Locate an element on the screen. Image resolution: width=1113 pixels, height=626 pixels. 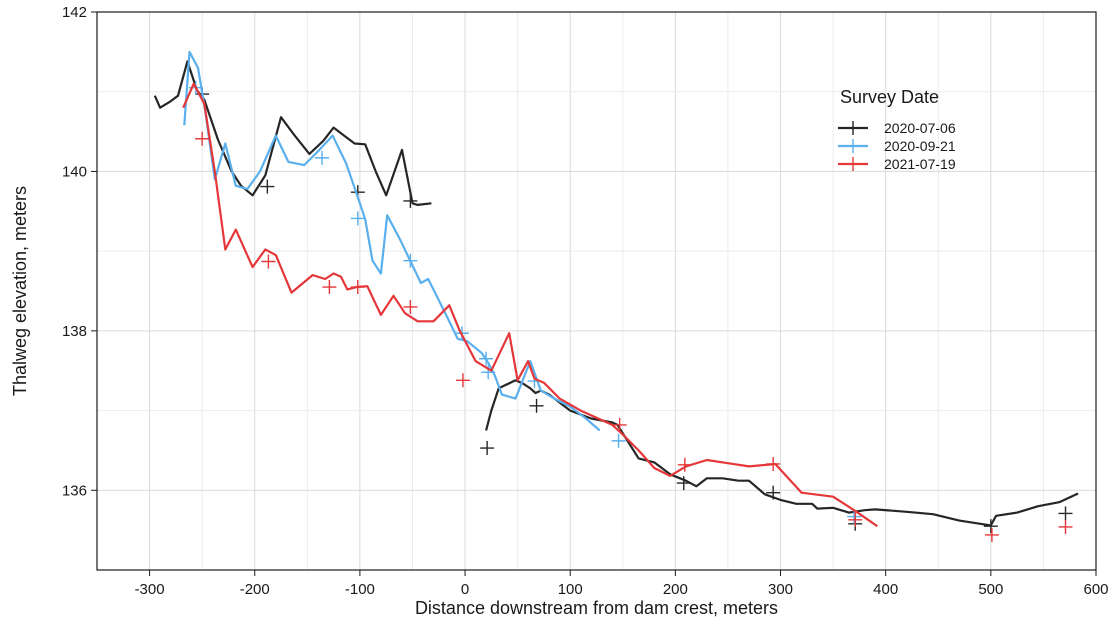
x-tick-label: 500 is located at coordinates (990, 589).